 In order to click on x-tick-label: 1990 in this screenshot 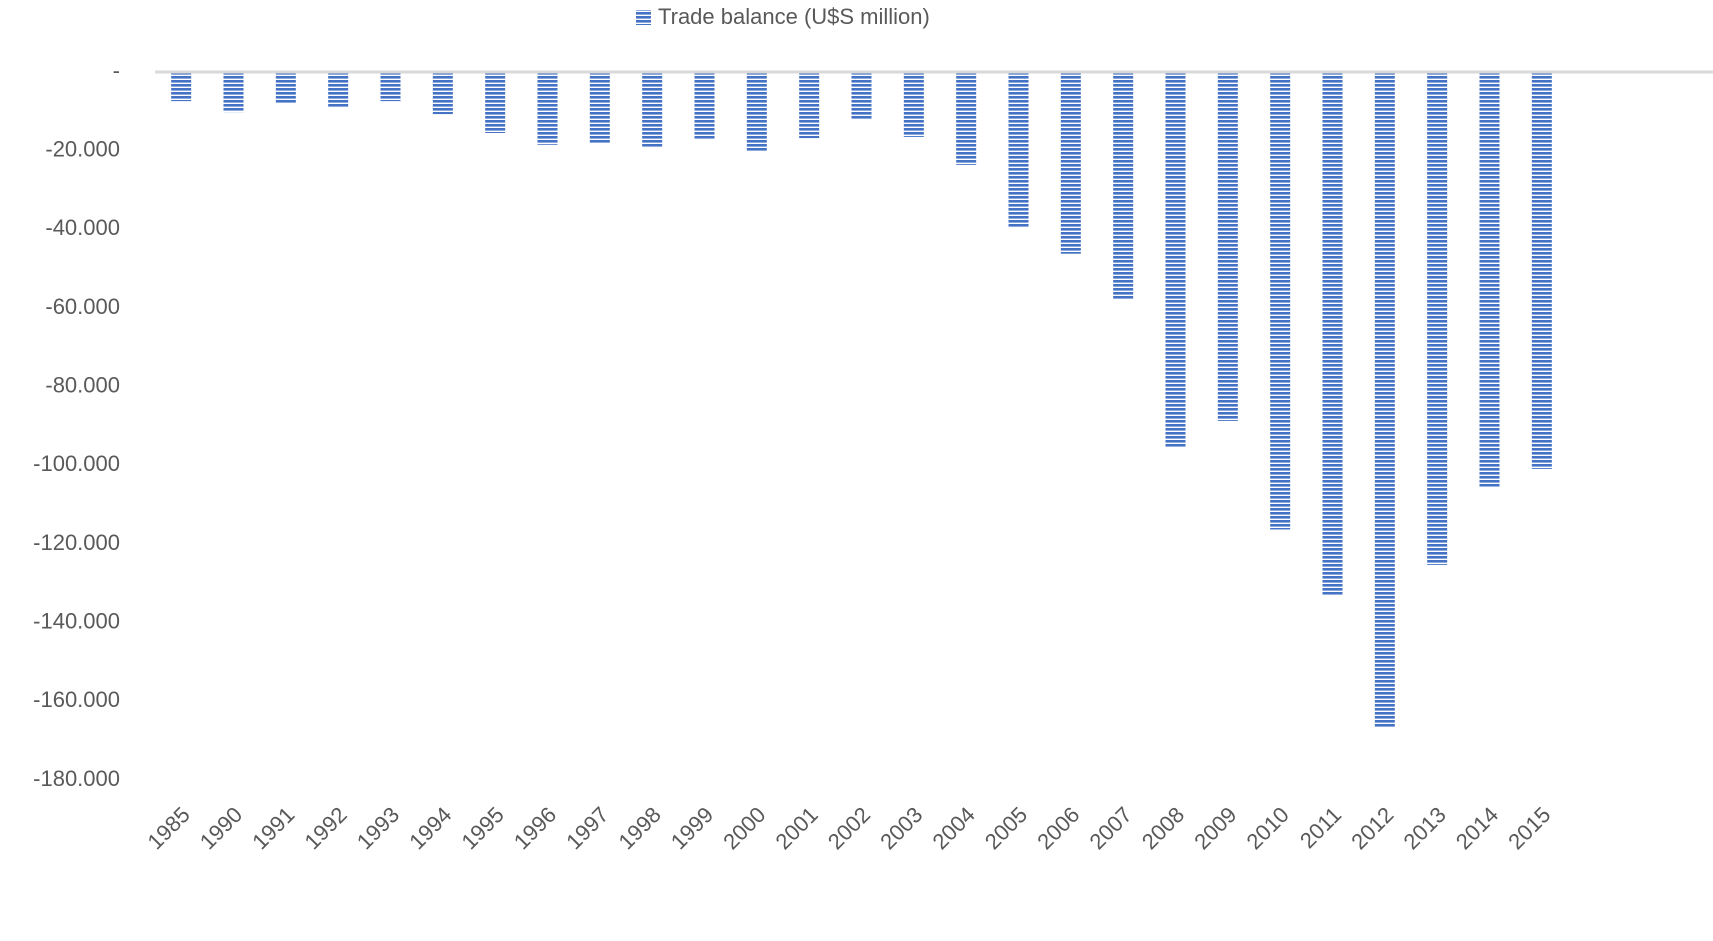, I will do `click(221, 828)`.